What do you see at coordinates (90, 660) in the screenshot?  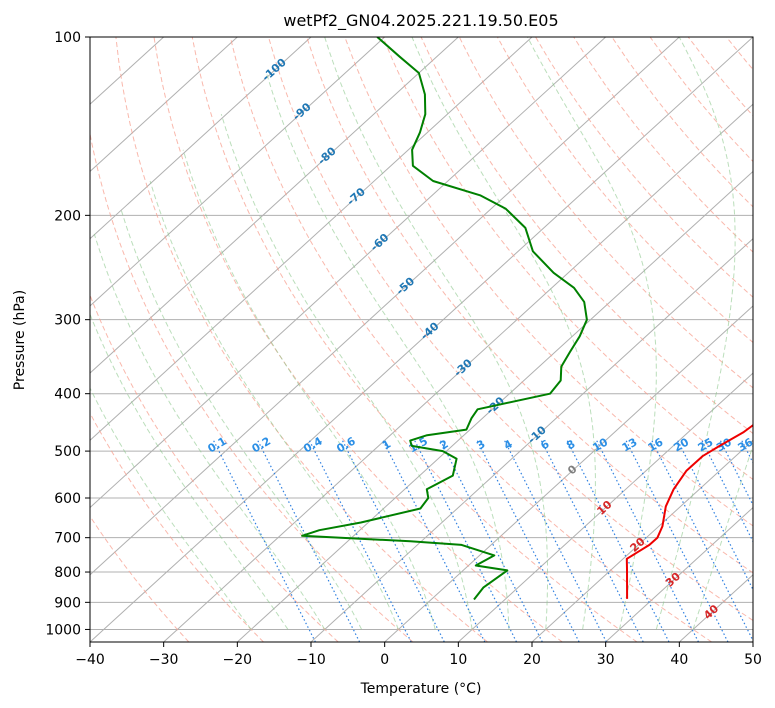 I see `x-tick-label: −40` at bounding box center [90, 660].